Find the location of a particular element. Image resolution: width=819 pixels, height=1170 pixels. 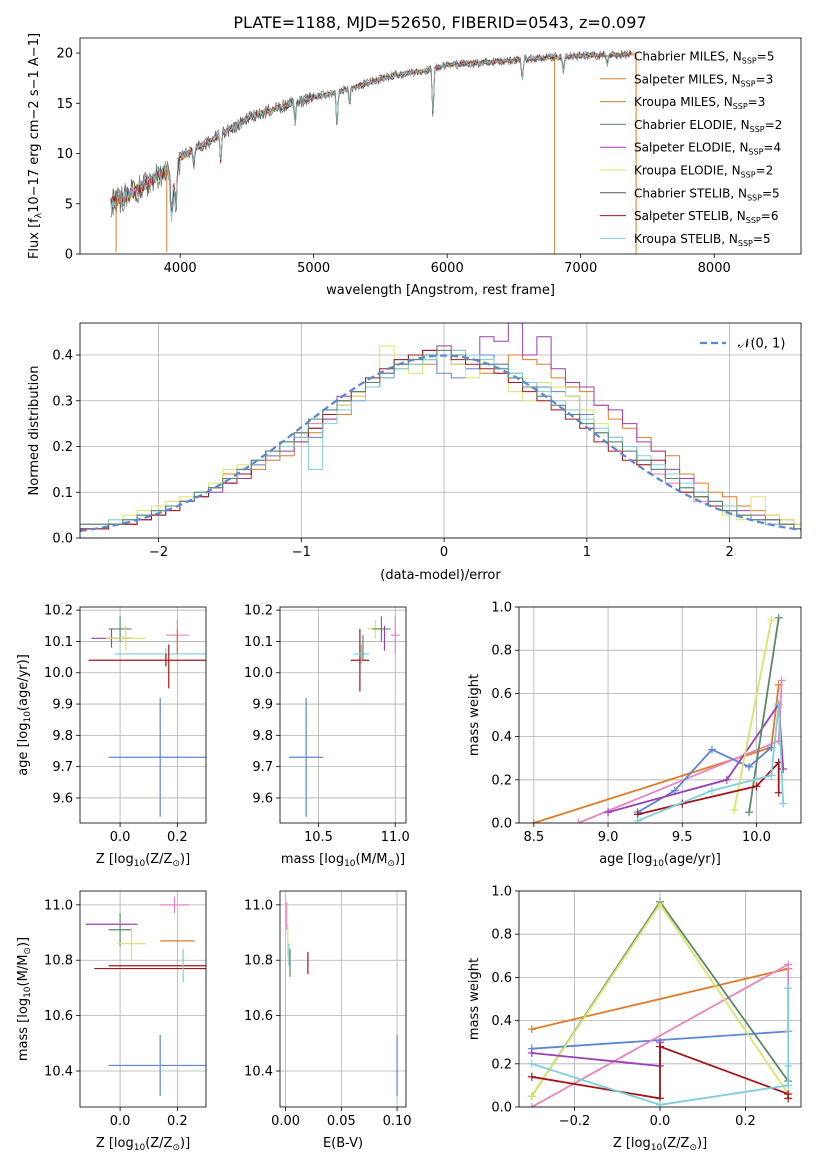

age-z-frame is located at coordinates (143, 715).